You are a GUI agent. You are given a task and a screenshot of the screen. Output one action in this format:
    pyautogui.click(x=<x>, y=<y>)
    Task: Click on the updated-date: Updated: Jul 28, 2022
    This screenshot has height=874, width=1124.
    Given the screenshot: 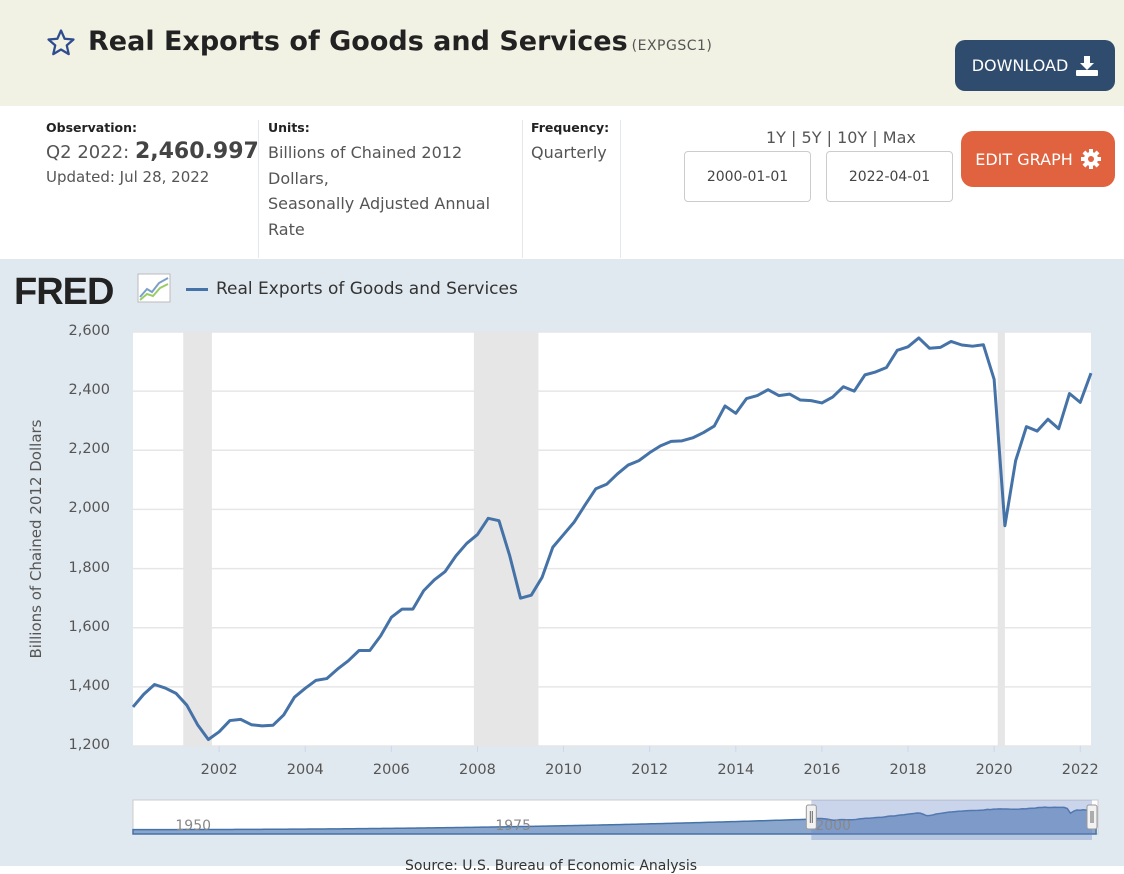 What is the action you would take?
    pyautogui.click(x=128, y=177)
    